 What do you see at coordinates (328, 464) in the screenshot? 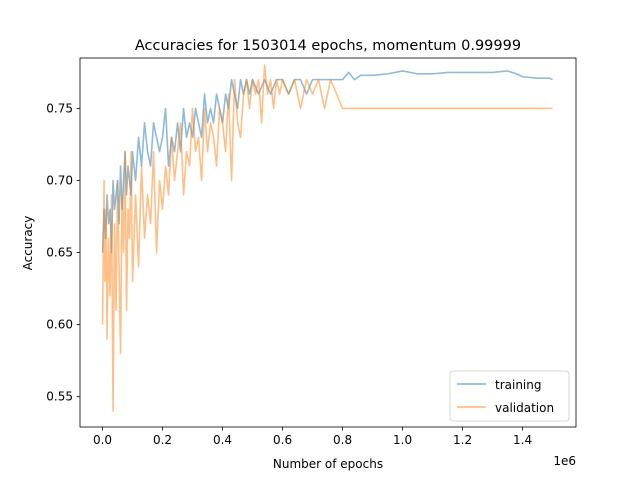
I see `x-axis-label: Number of epochs` at bounding box center [328, 464].